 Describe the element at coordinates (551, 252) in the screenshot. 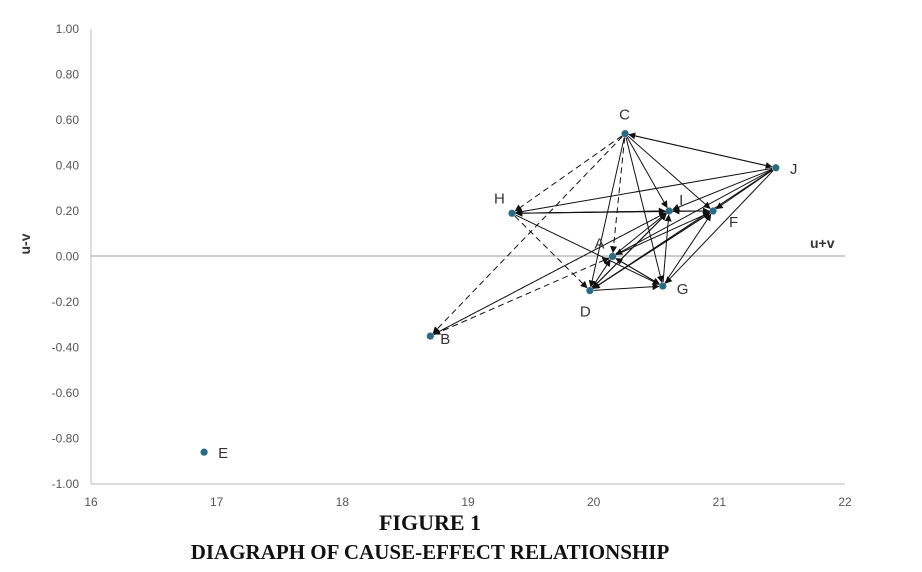

I see `relation-arrow-h-d` at that location.